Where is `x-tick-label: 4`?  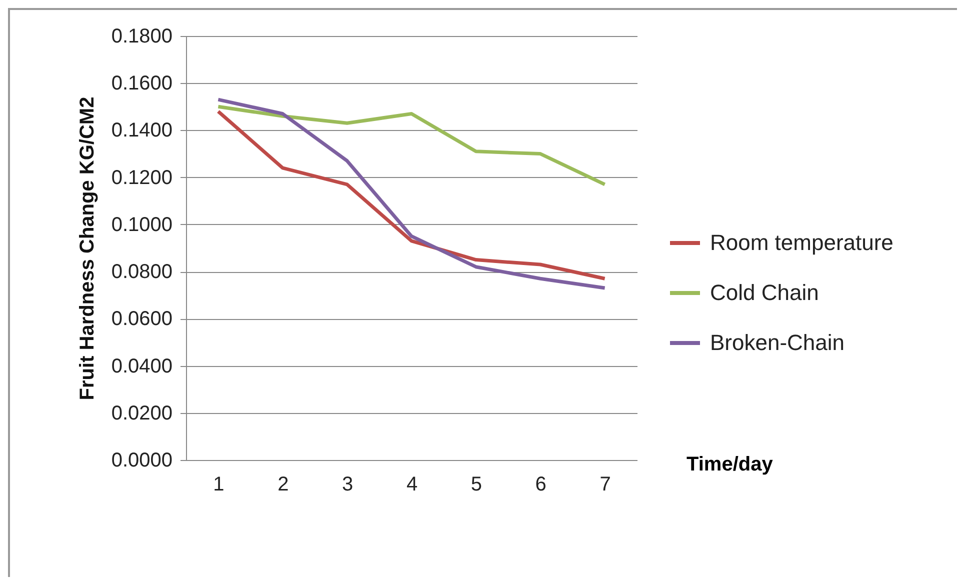
x-tick-label: 4 is located at coordinates (412, 485).